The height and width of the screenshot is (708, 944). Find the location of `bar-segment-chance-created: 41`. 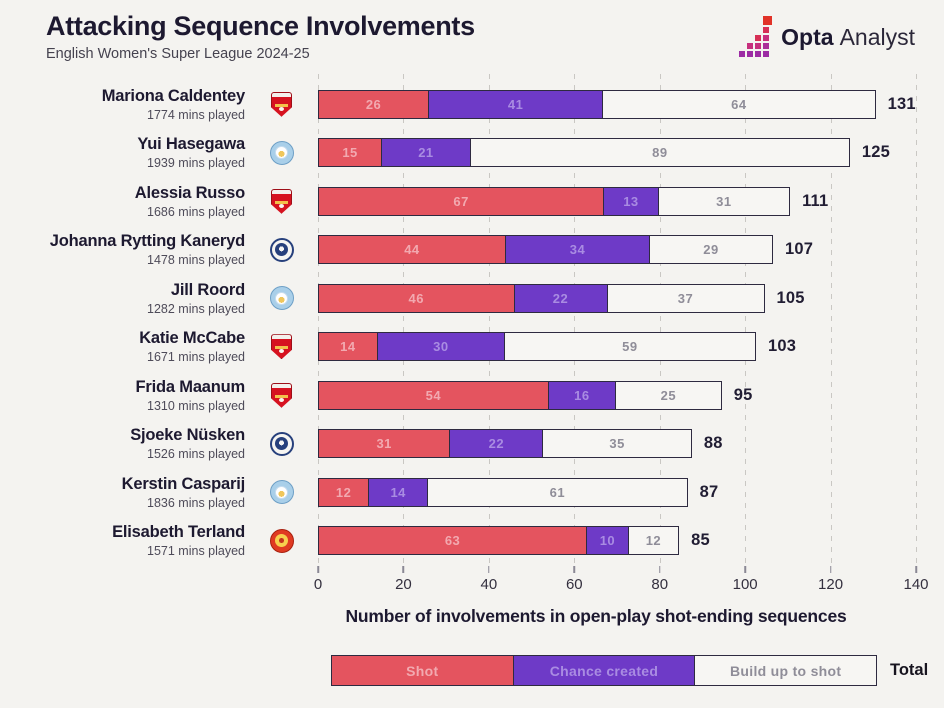

bar-segment-chance-created: 41 is located at coordinates (516, 104).